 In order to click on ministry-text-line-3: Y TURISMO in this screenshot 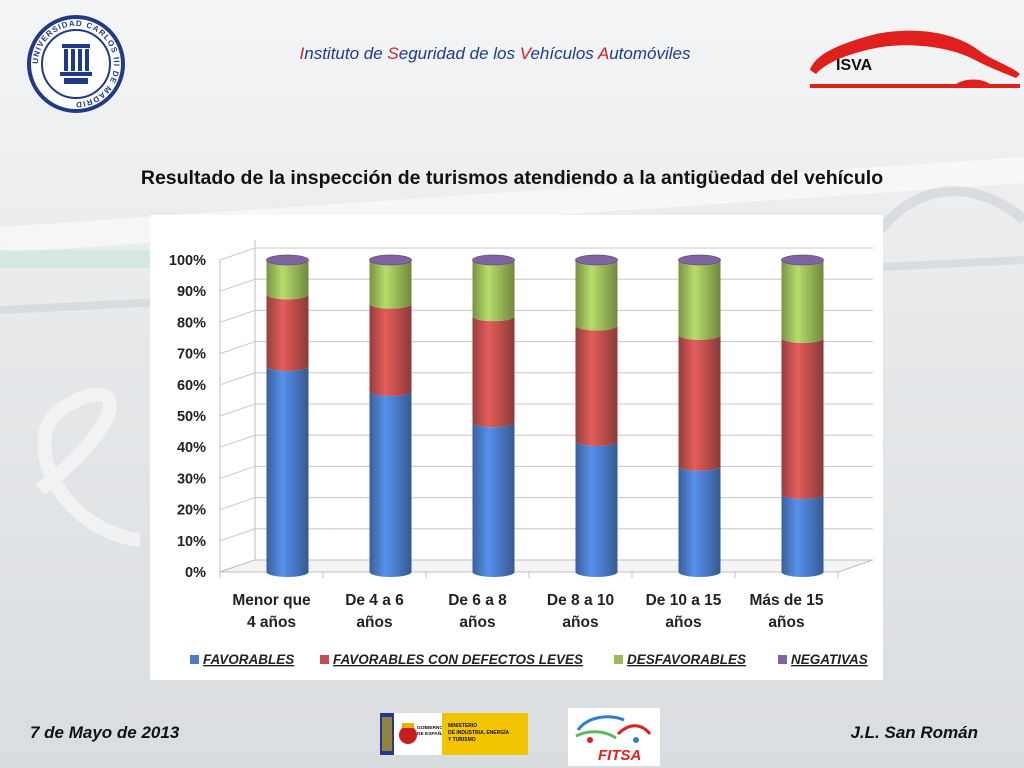, I will do `click(462, 740)`.